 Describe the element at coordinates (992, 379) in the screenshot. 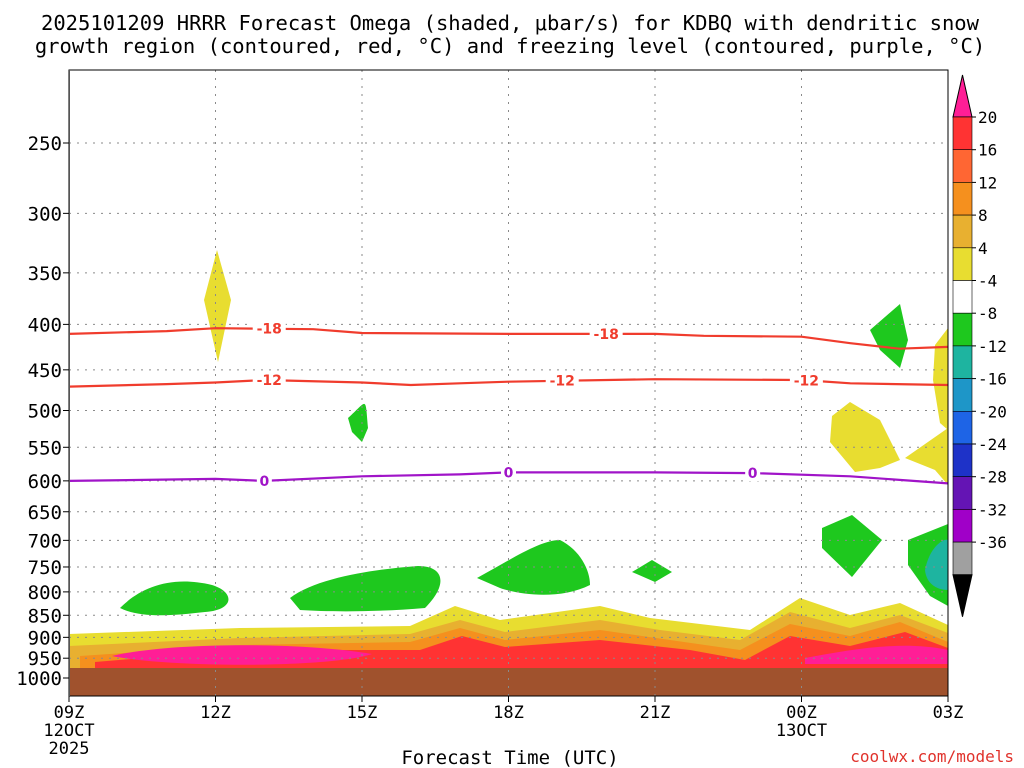

I see `colorbar-label-8: -16` at that location.